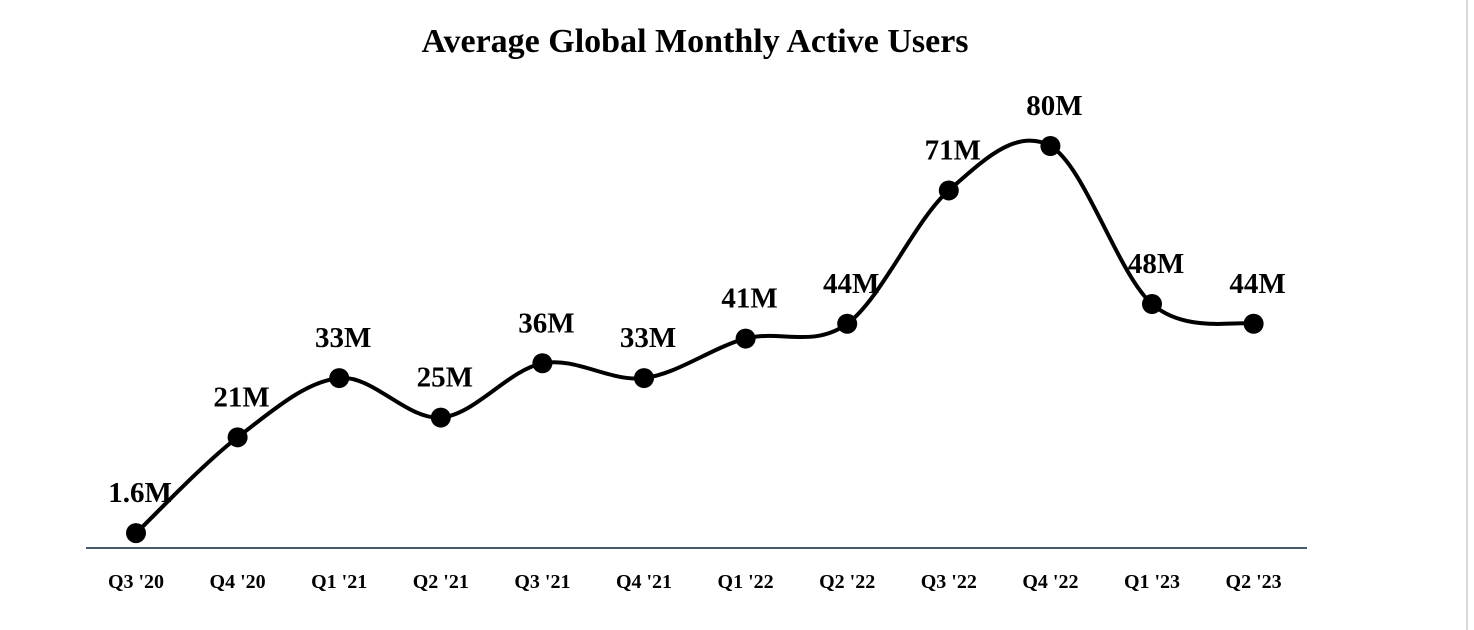 The image size is (1474, 630). I want to click on chart-title: Average Global Monthly Active Users, so click(694, 41).